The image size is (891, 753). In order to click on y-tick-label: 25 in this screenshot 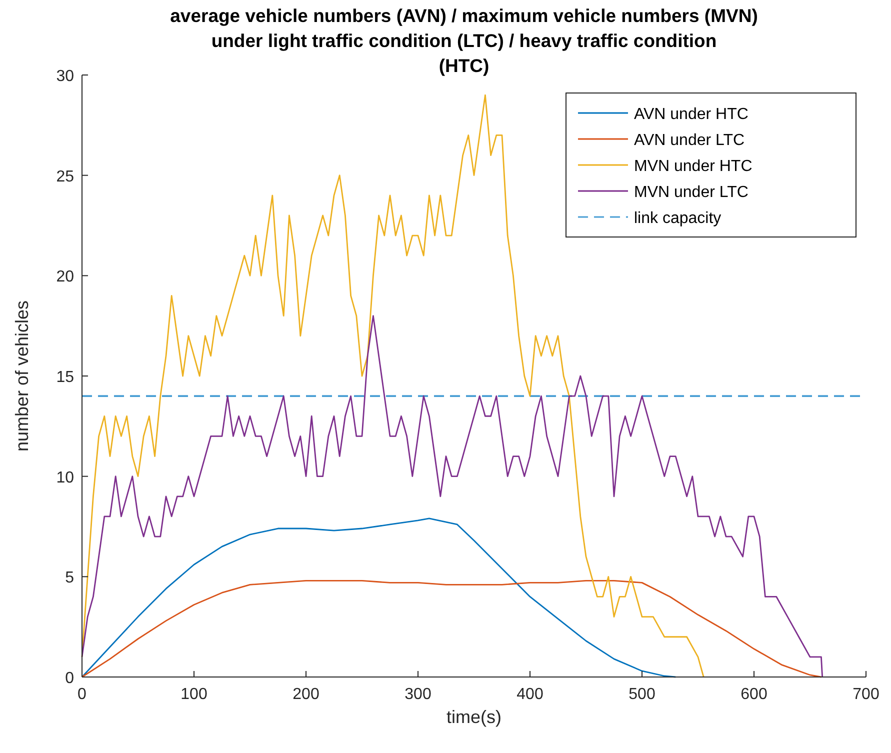, I will do `click(65, 177)`.